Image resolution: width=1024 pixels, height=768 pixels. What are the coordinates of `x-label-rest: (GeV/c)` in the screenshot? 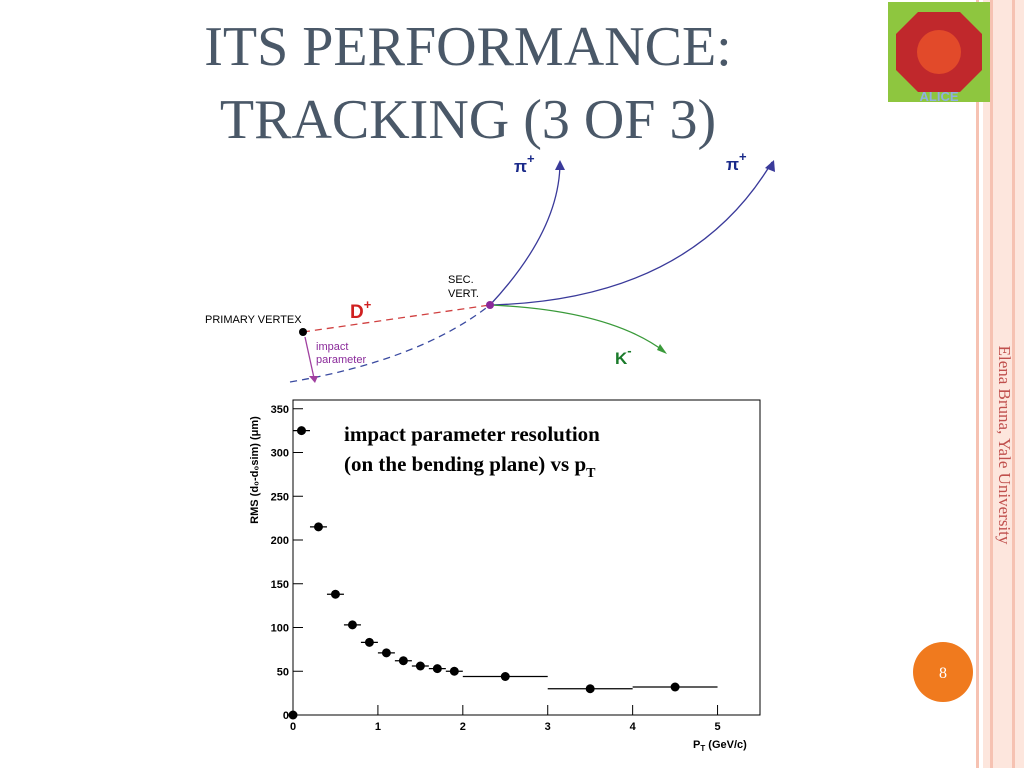 It's located at (726, 745).